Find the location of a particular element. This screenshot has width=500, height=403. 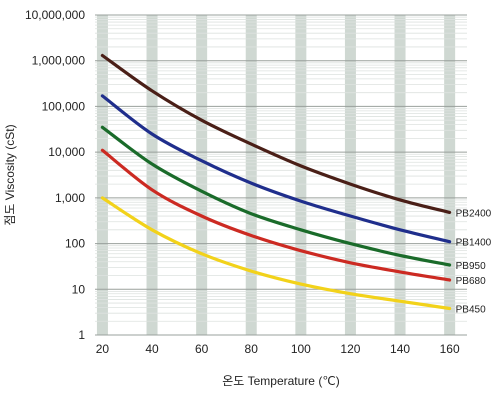

y-tick-label: 1 is located at coordinates (81, 335).